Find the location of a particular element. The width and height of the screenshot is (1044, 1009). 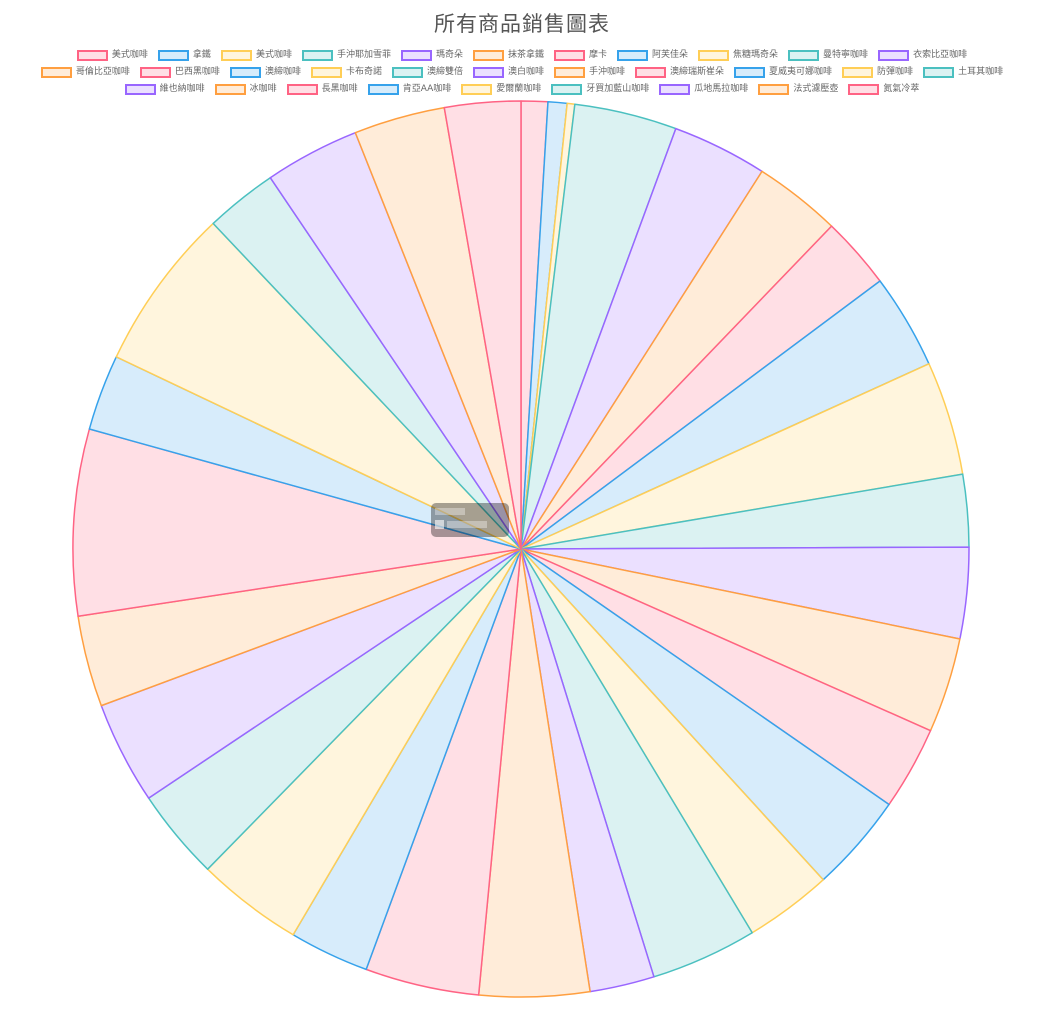

legend-label: 阿芙佳朵 is located at coordinates (670, 55).